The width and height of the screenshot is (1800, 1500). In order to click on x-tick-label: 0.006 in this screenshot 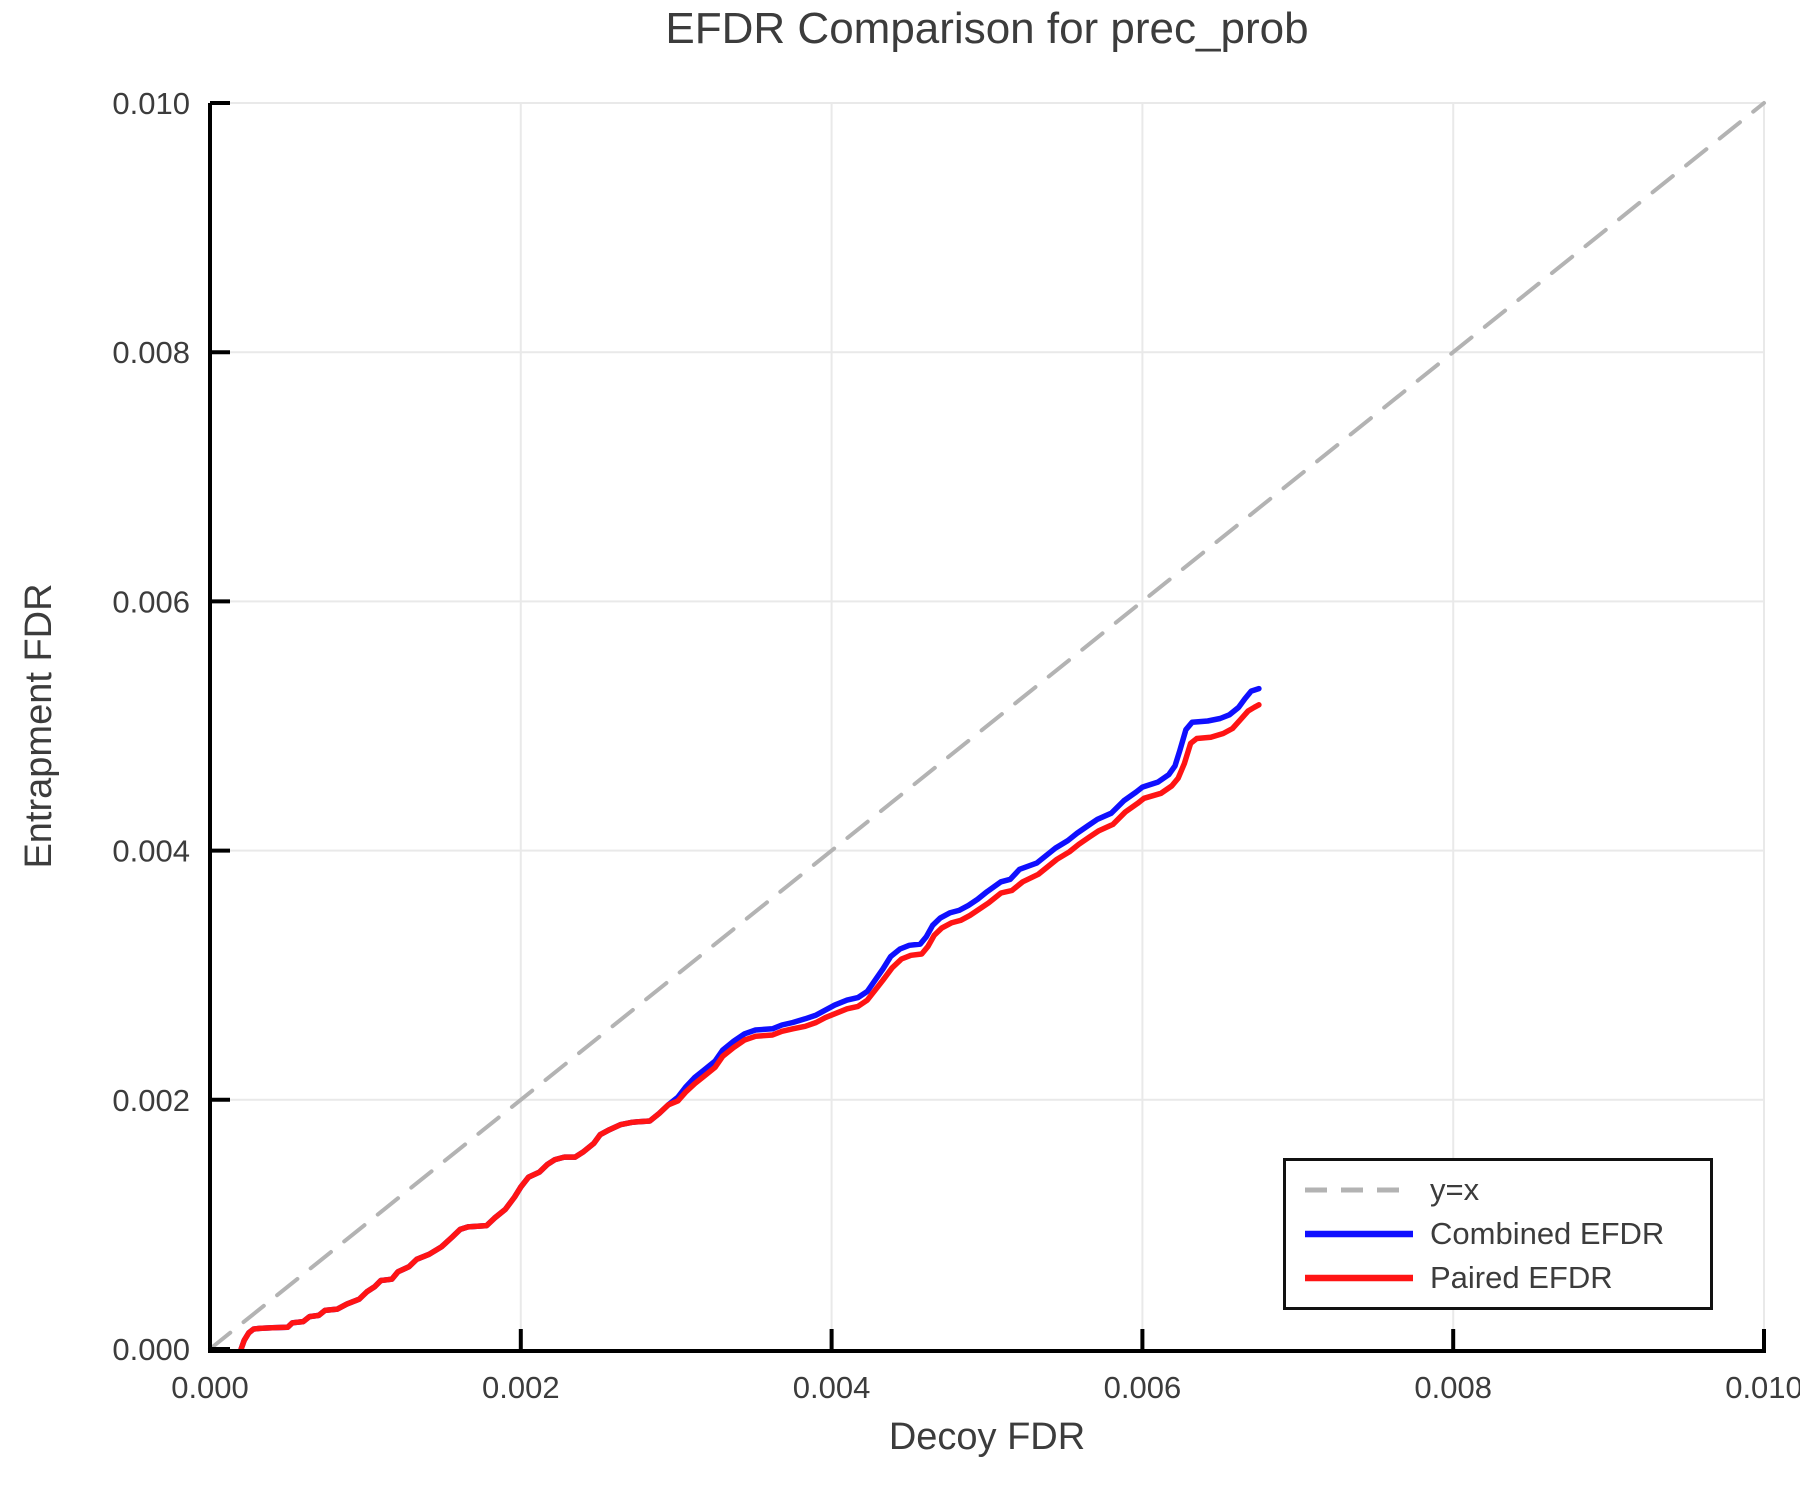, I will do `click(1143, 1387)`.